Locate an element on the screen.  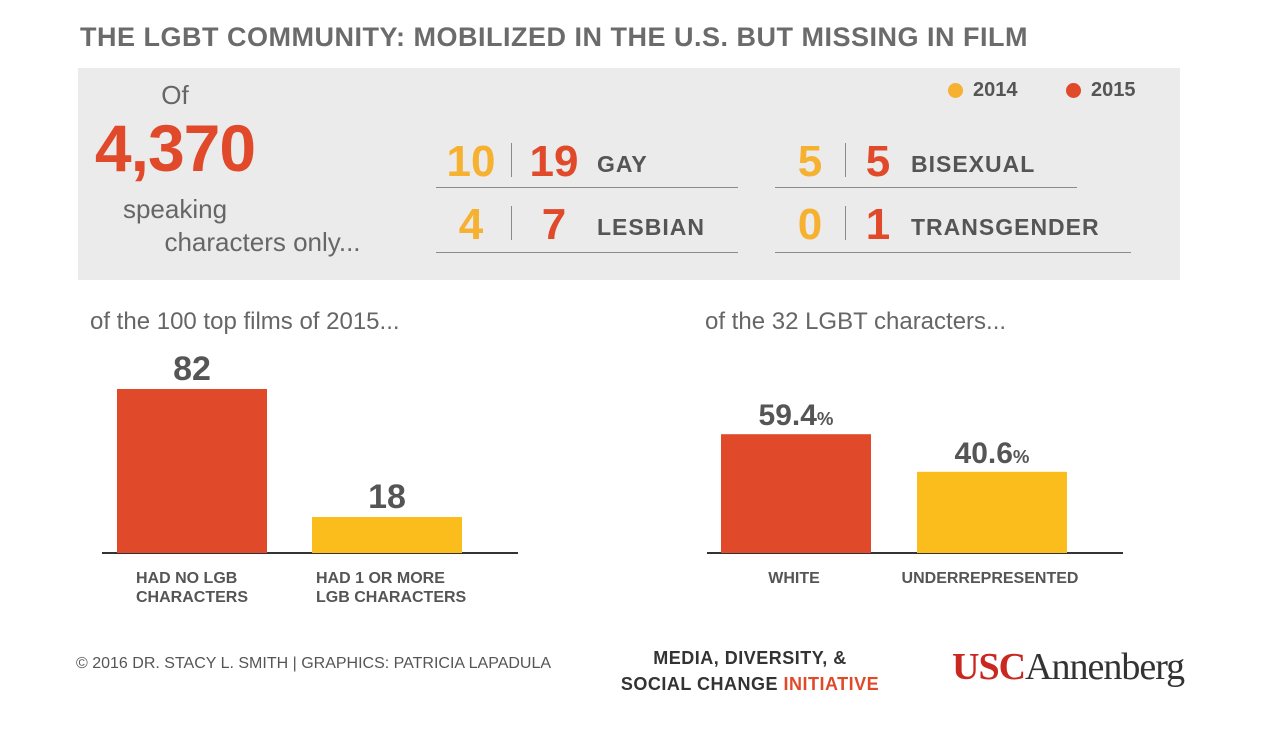
transgender-label: TRANSGENDER is located at coordinates (1005, 227).